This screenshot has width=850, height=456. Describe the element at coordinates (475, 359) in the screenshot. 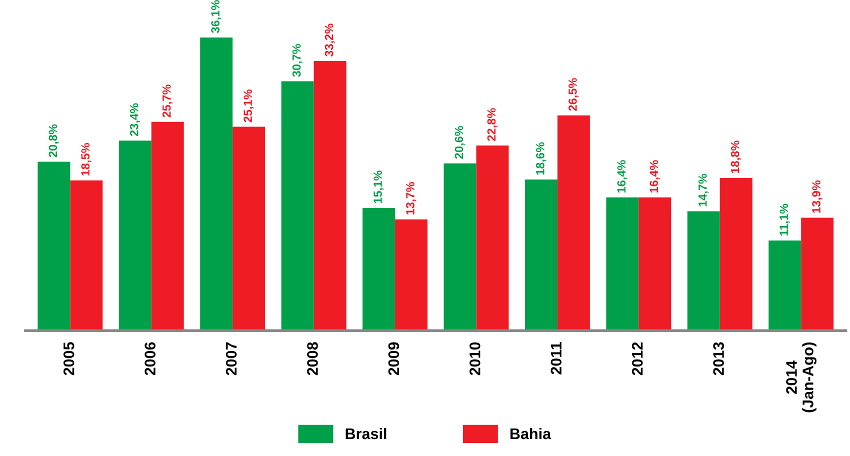

I see `x-tick-label: 2010` at that location.